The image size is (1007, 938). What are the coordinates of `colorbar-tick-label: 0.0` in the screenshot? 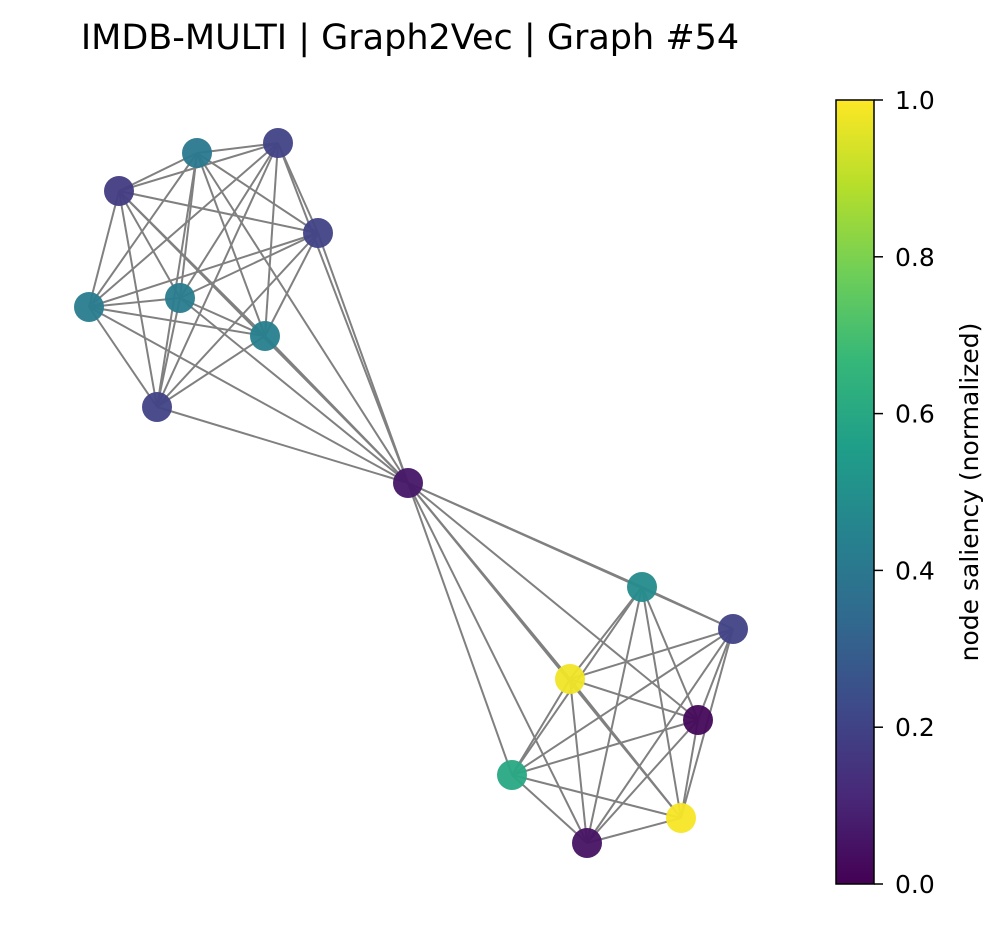 It's located at (915, 884).